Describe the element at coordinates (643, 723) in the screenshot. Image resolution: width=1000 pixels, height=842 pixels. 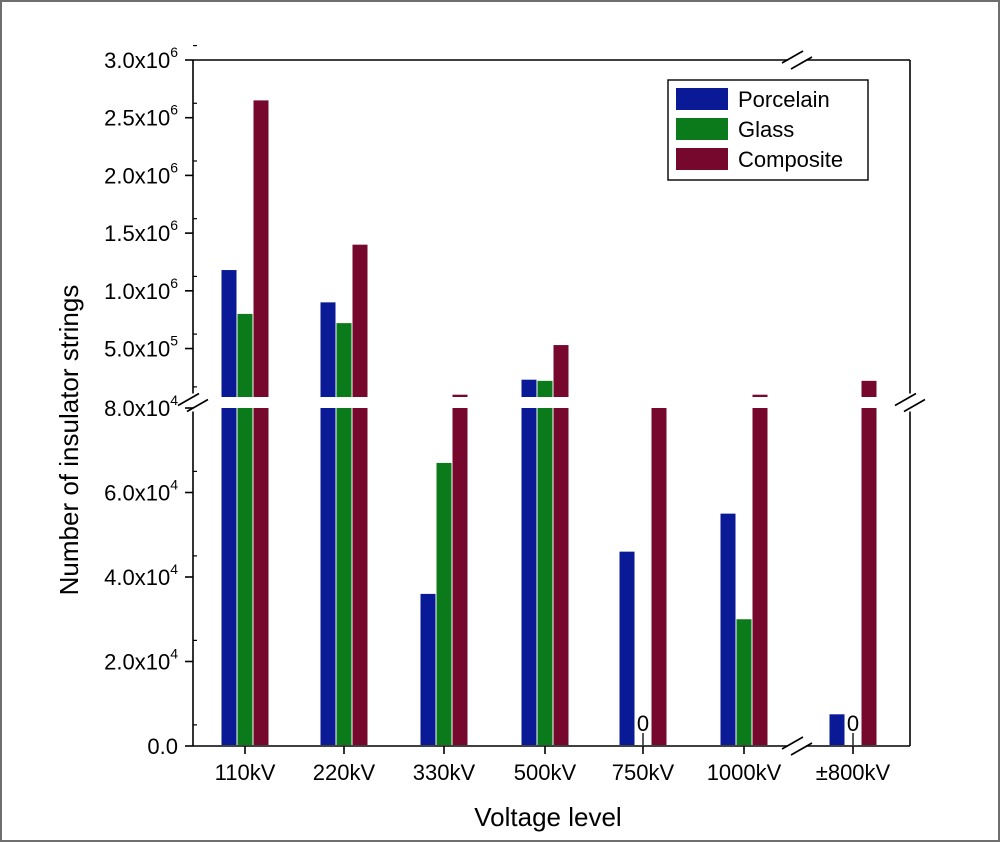
I see `zero-label-750kv: 0` at that location.